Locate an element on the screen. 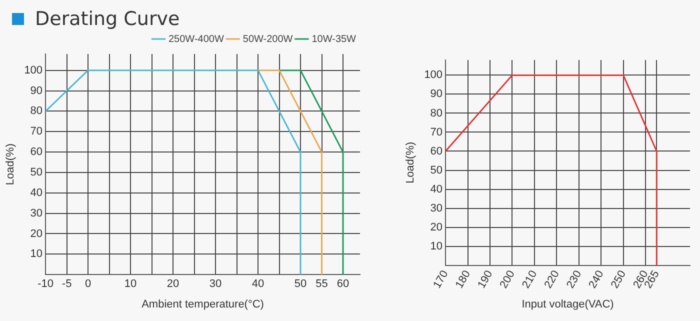 The height and width of the screenshot is (321, 700). x-tick-label: 240 is located at coordinates (596, 279).